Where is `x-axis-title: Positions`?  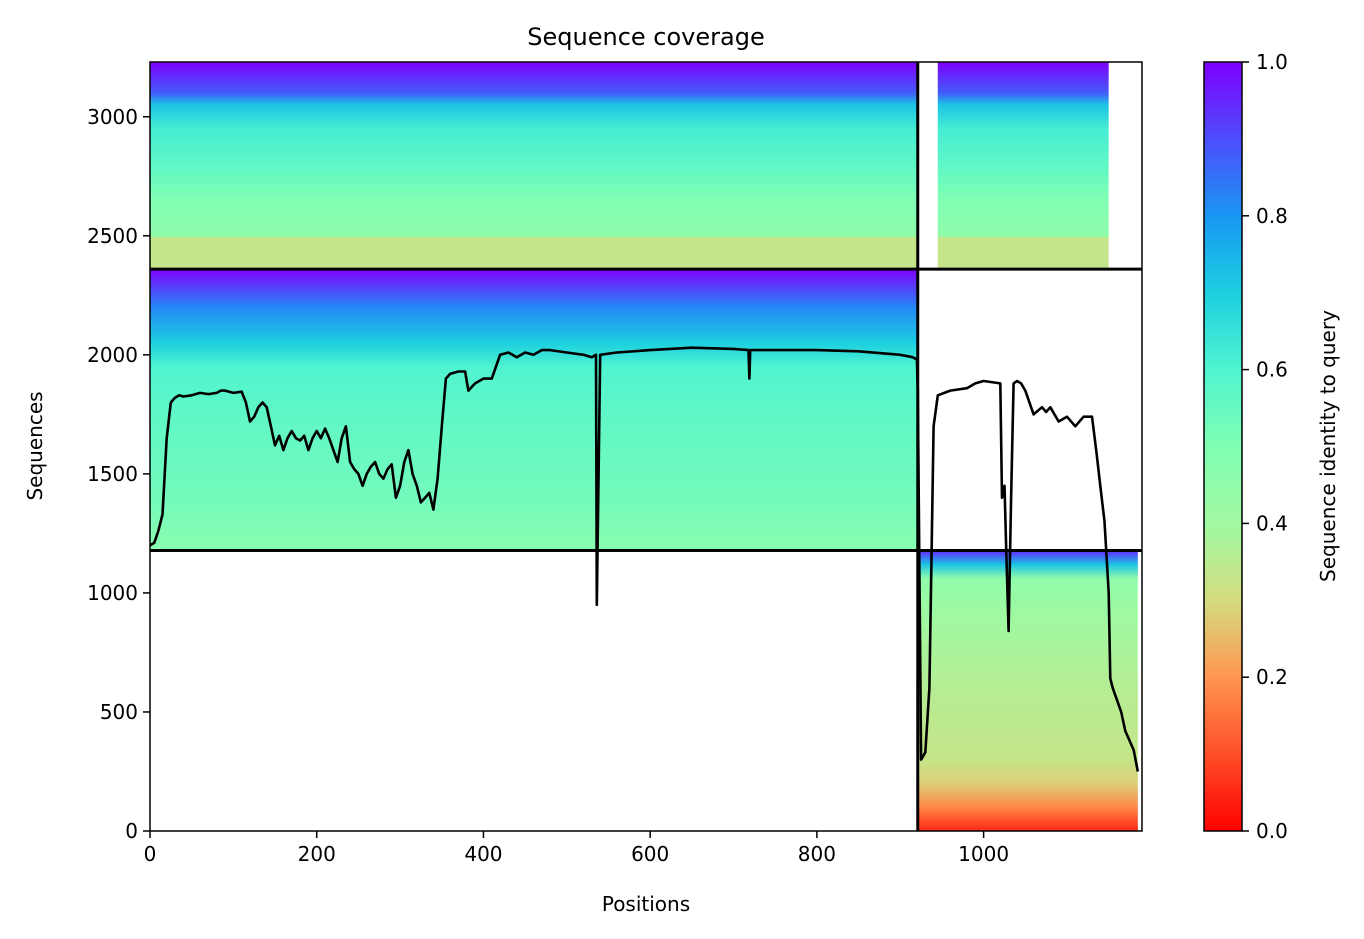 x-axis-title: Positions is located at coordinates (646, 904).